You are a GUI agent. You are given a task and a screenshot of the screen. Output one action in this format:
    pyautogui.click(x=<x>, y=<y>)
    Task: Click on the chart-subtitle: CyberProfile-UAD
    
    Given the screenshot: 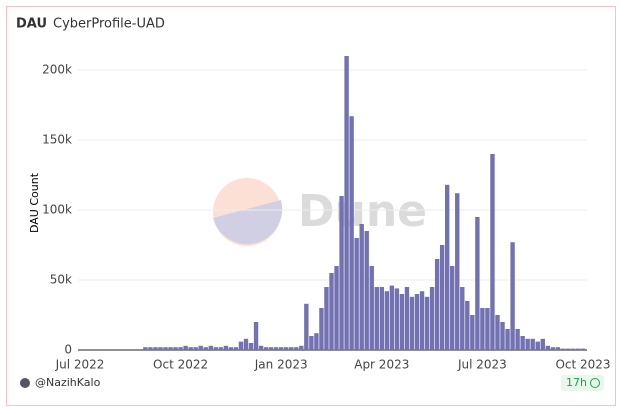 What is the action you would take?
    pyautogui.click(x=109, y=24)
    